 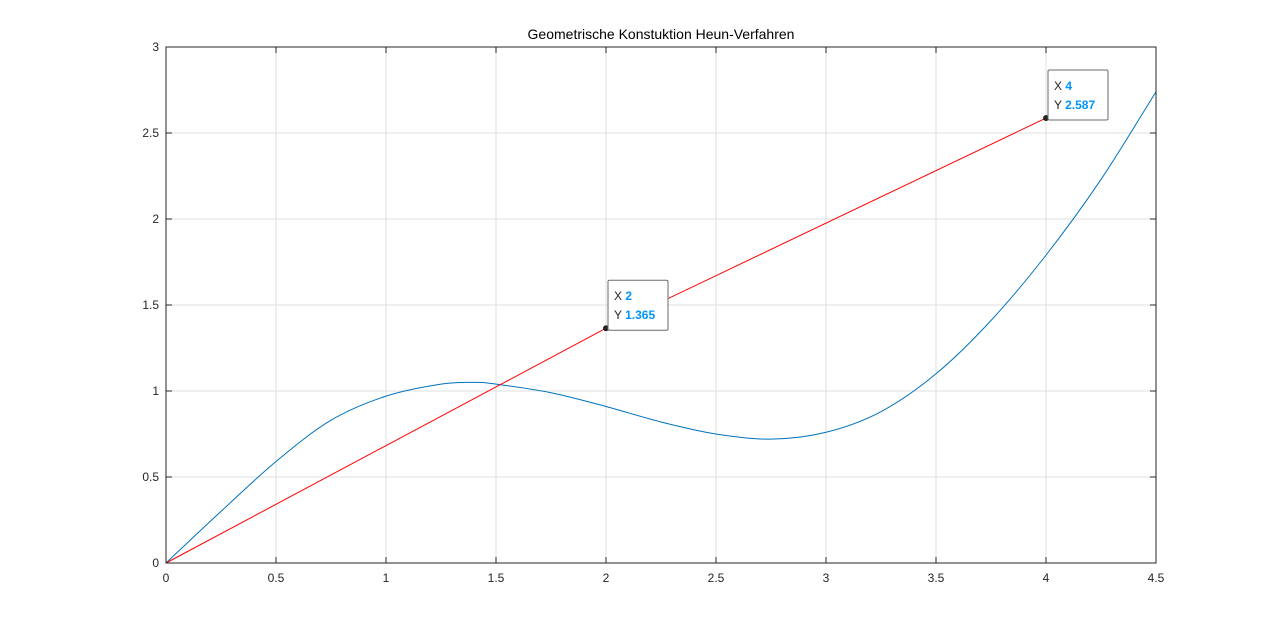 I want to click on y-tick-label: 0.5, so click(x=150, y=477).